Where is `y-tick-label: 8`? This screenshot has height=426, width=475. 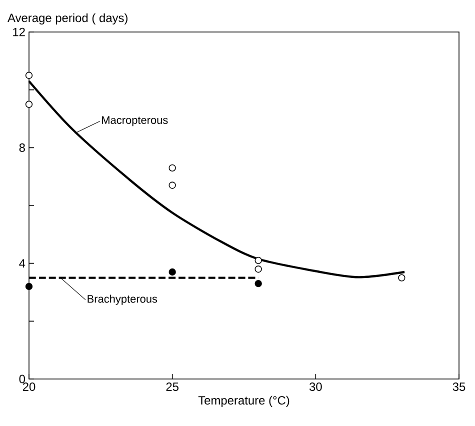 y-tick-label: 8 is located at coordinates (22, 147).